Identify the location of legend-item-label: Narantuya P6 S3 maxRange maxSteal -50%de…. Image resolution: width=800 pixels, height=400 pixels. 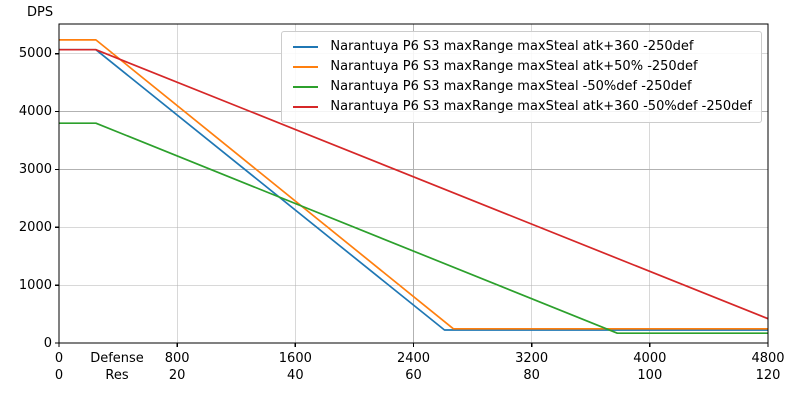
(511, 86).